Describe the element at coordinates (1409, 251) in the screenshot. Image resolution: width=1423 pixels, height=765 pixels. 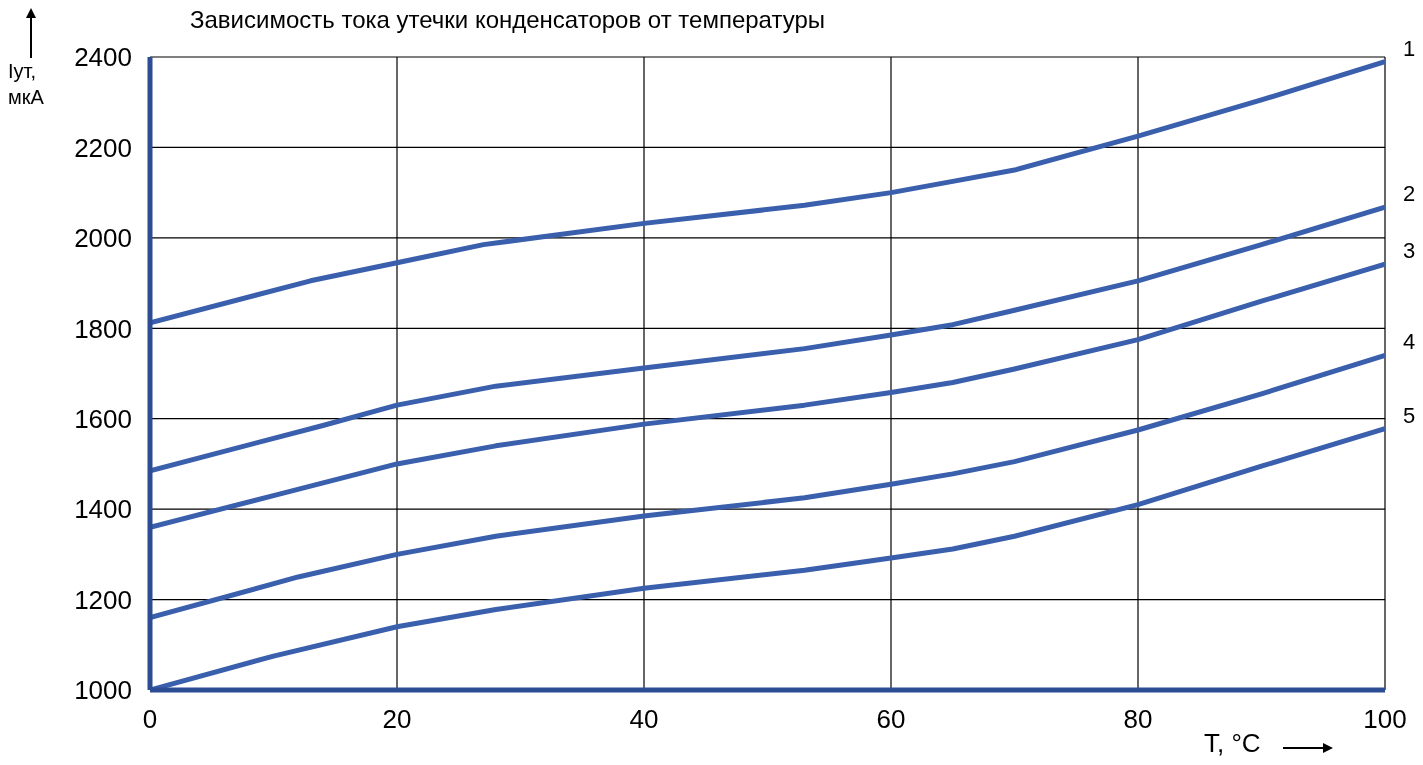
I see `series-label: 3` at that location.